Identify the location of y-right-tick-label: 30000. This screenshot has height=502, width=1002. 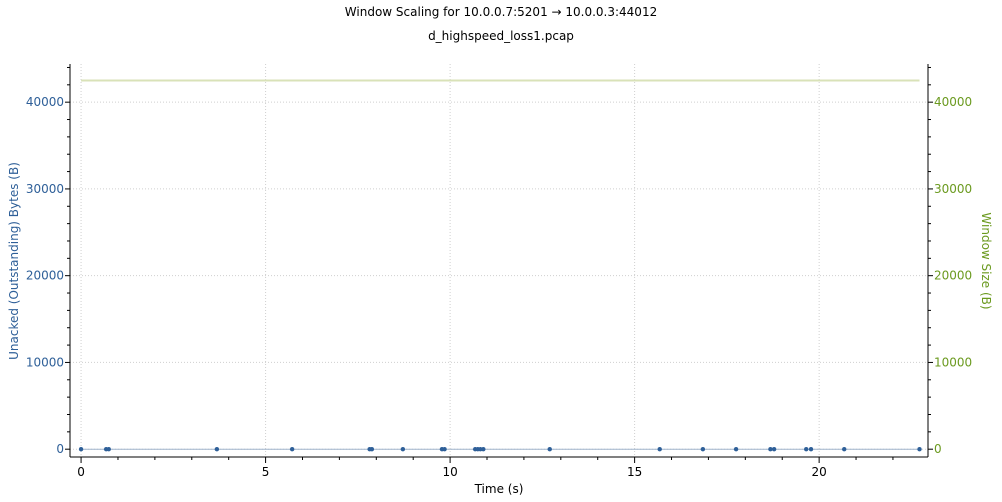
(953, 189).